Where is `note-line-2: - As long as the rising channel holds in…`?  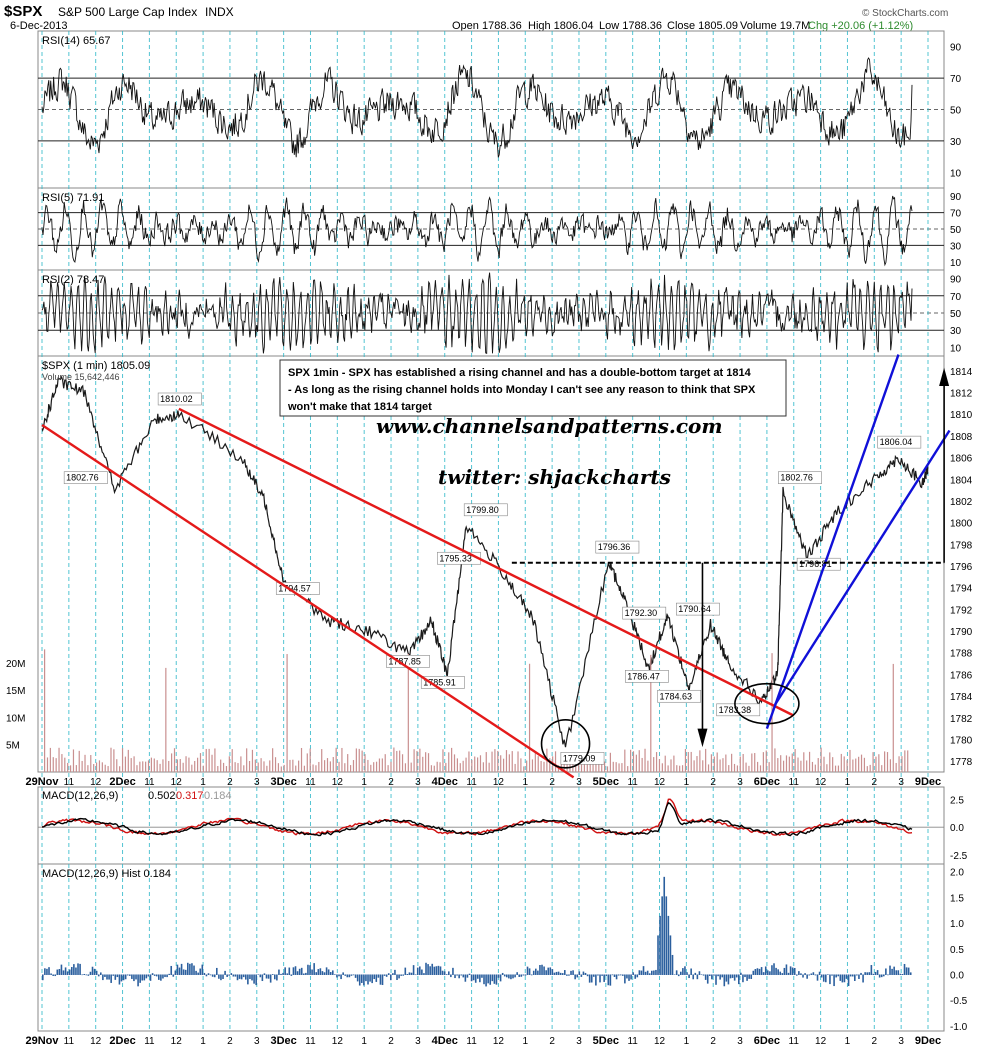
note-line-2: - As long as the rising channel holds in… is located at coordinates (522, 390).